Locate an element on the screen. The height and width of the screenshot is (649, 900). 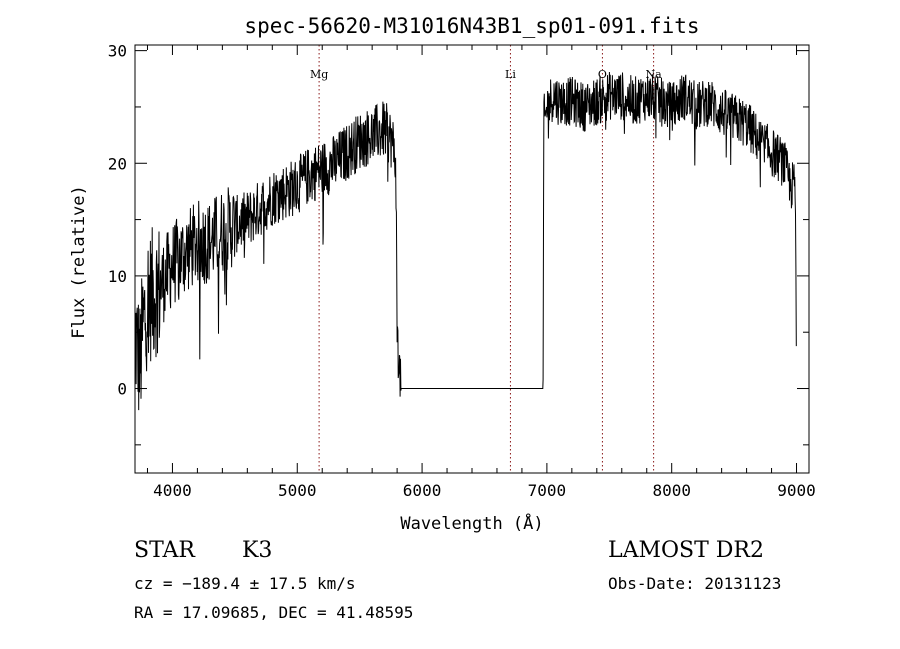
x-tick-label: 6000 is located at coordinates (422, 490).